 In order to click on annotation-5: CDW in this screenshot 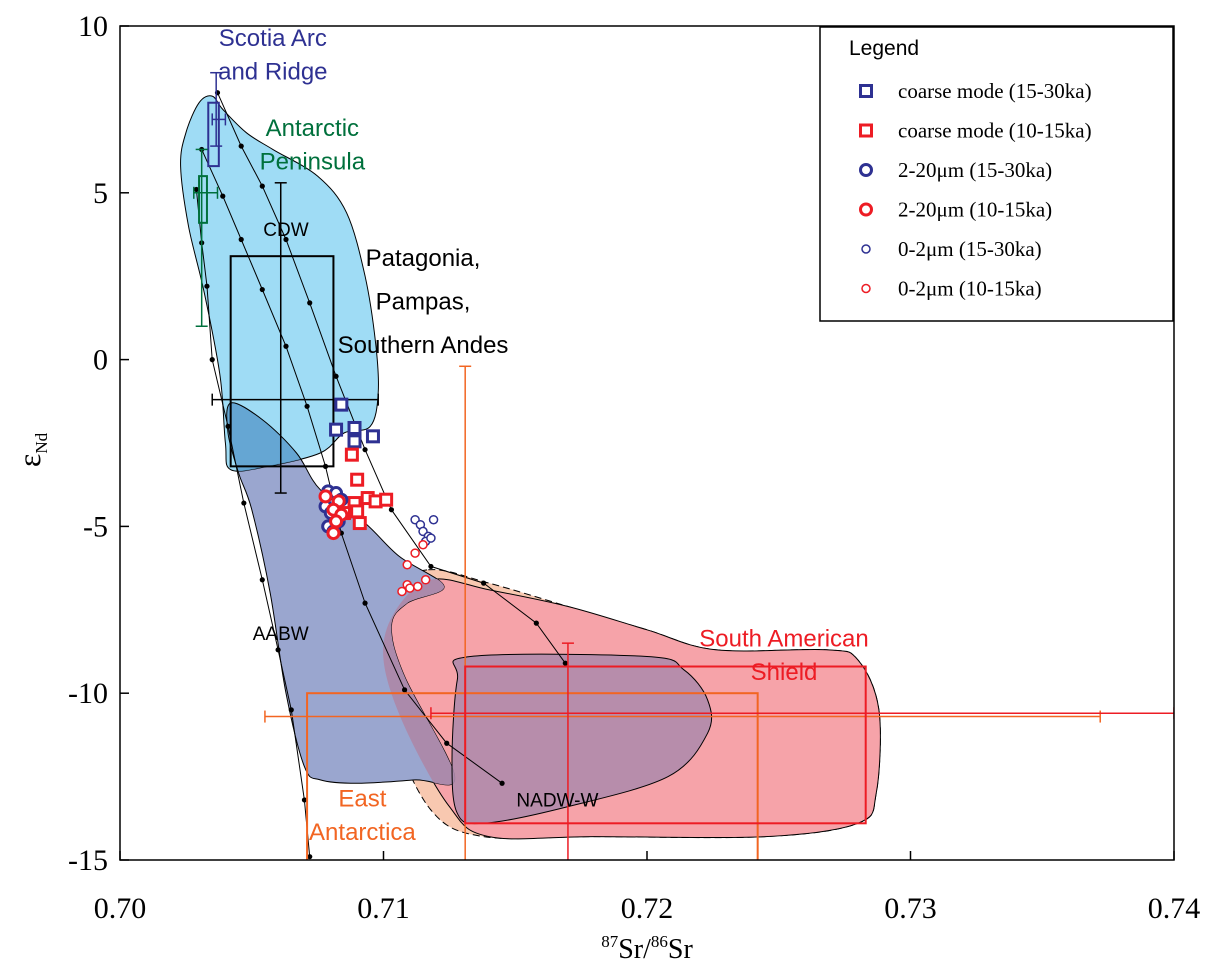, I will do `click(285, 230)`.